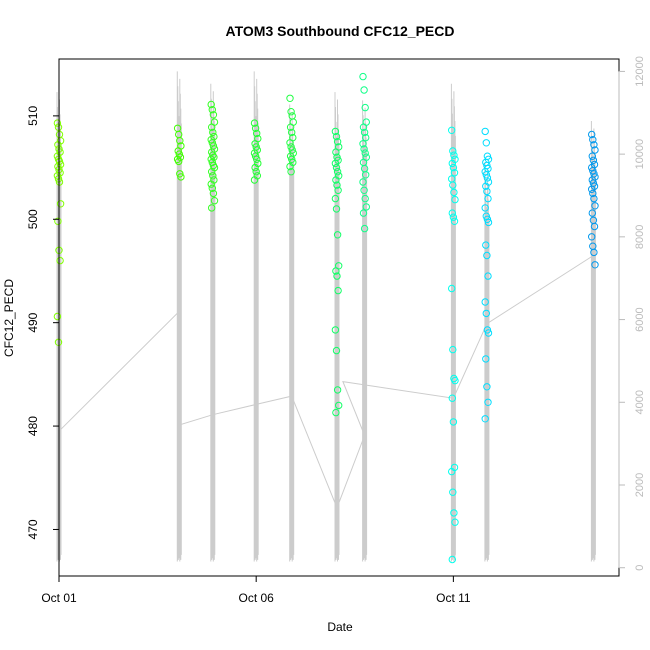 This screenshot has height=650, width=650. Describe the element at coordinates (33, 219) in the screenshot. I see `y-tick-label: 500` at that location.